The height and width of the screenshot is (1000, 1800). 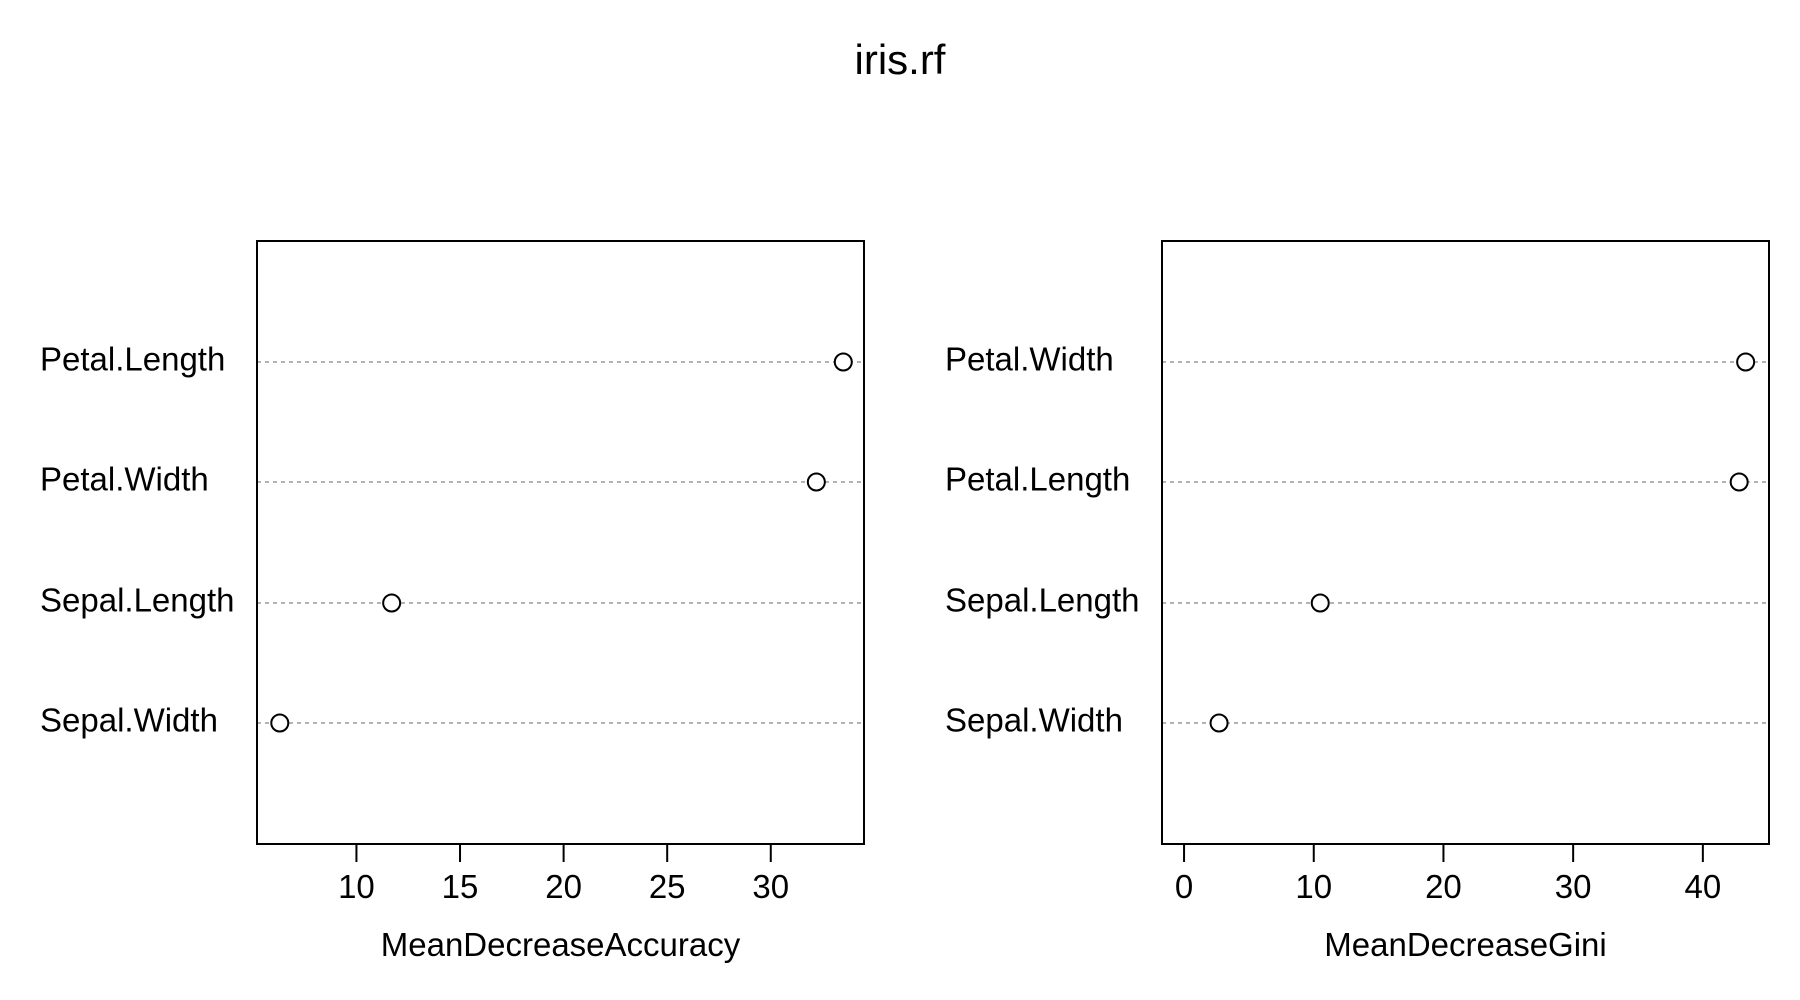 I want to click on x-tick-label: 0, so click(x=1184, y=886).